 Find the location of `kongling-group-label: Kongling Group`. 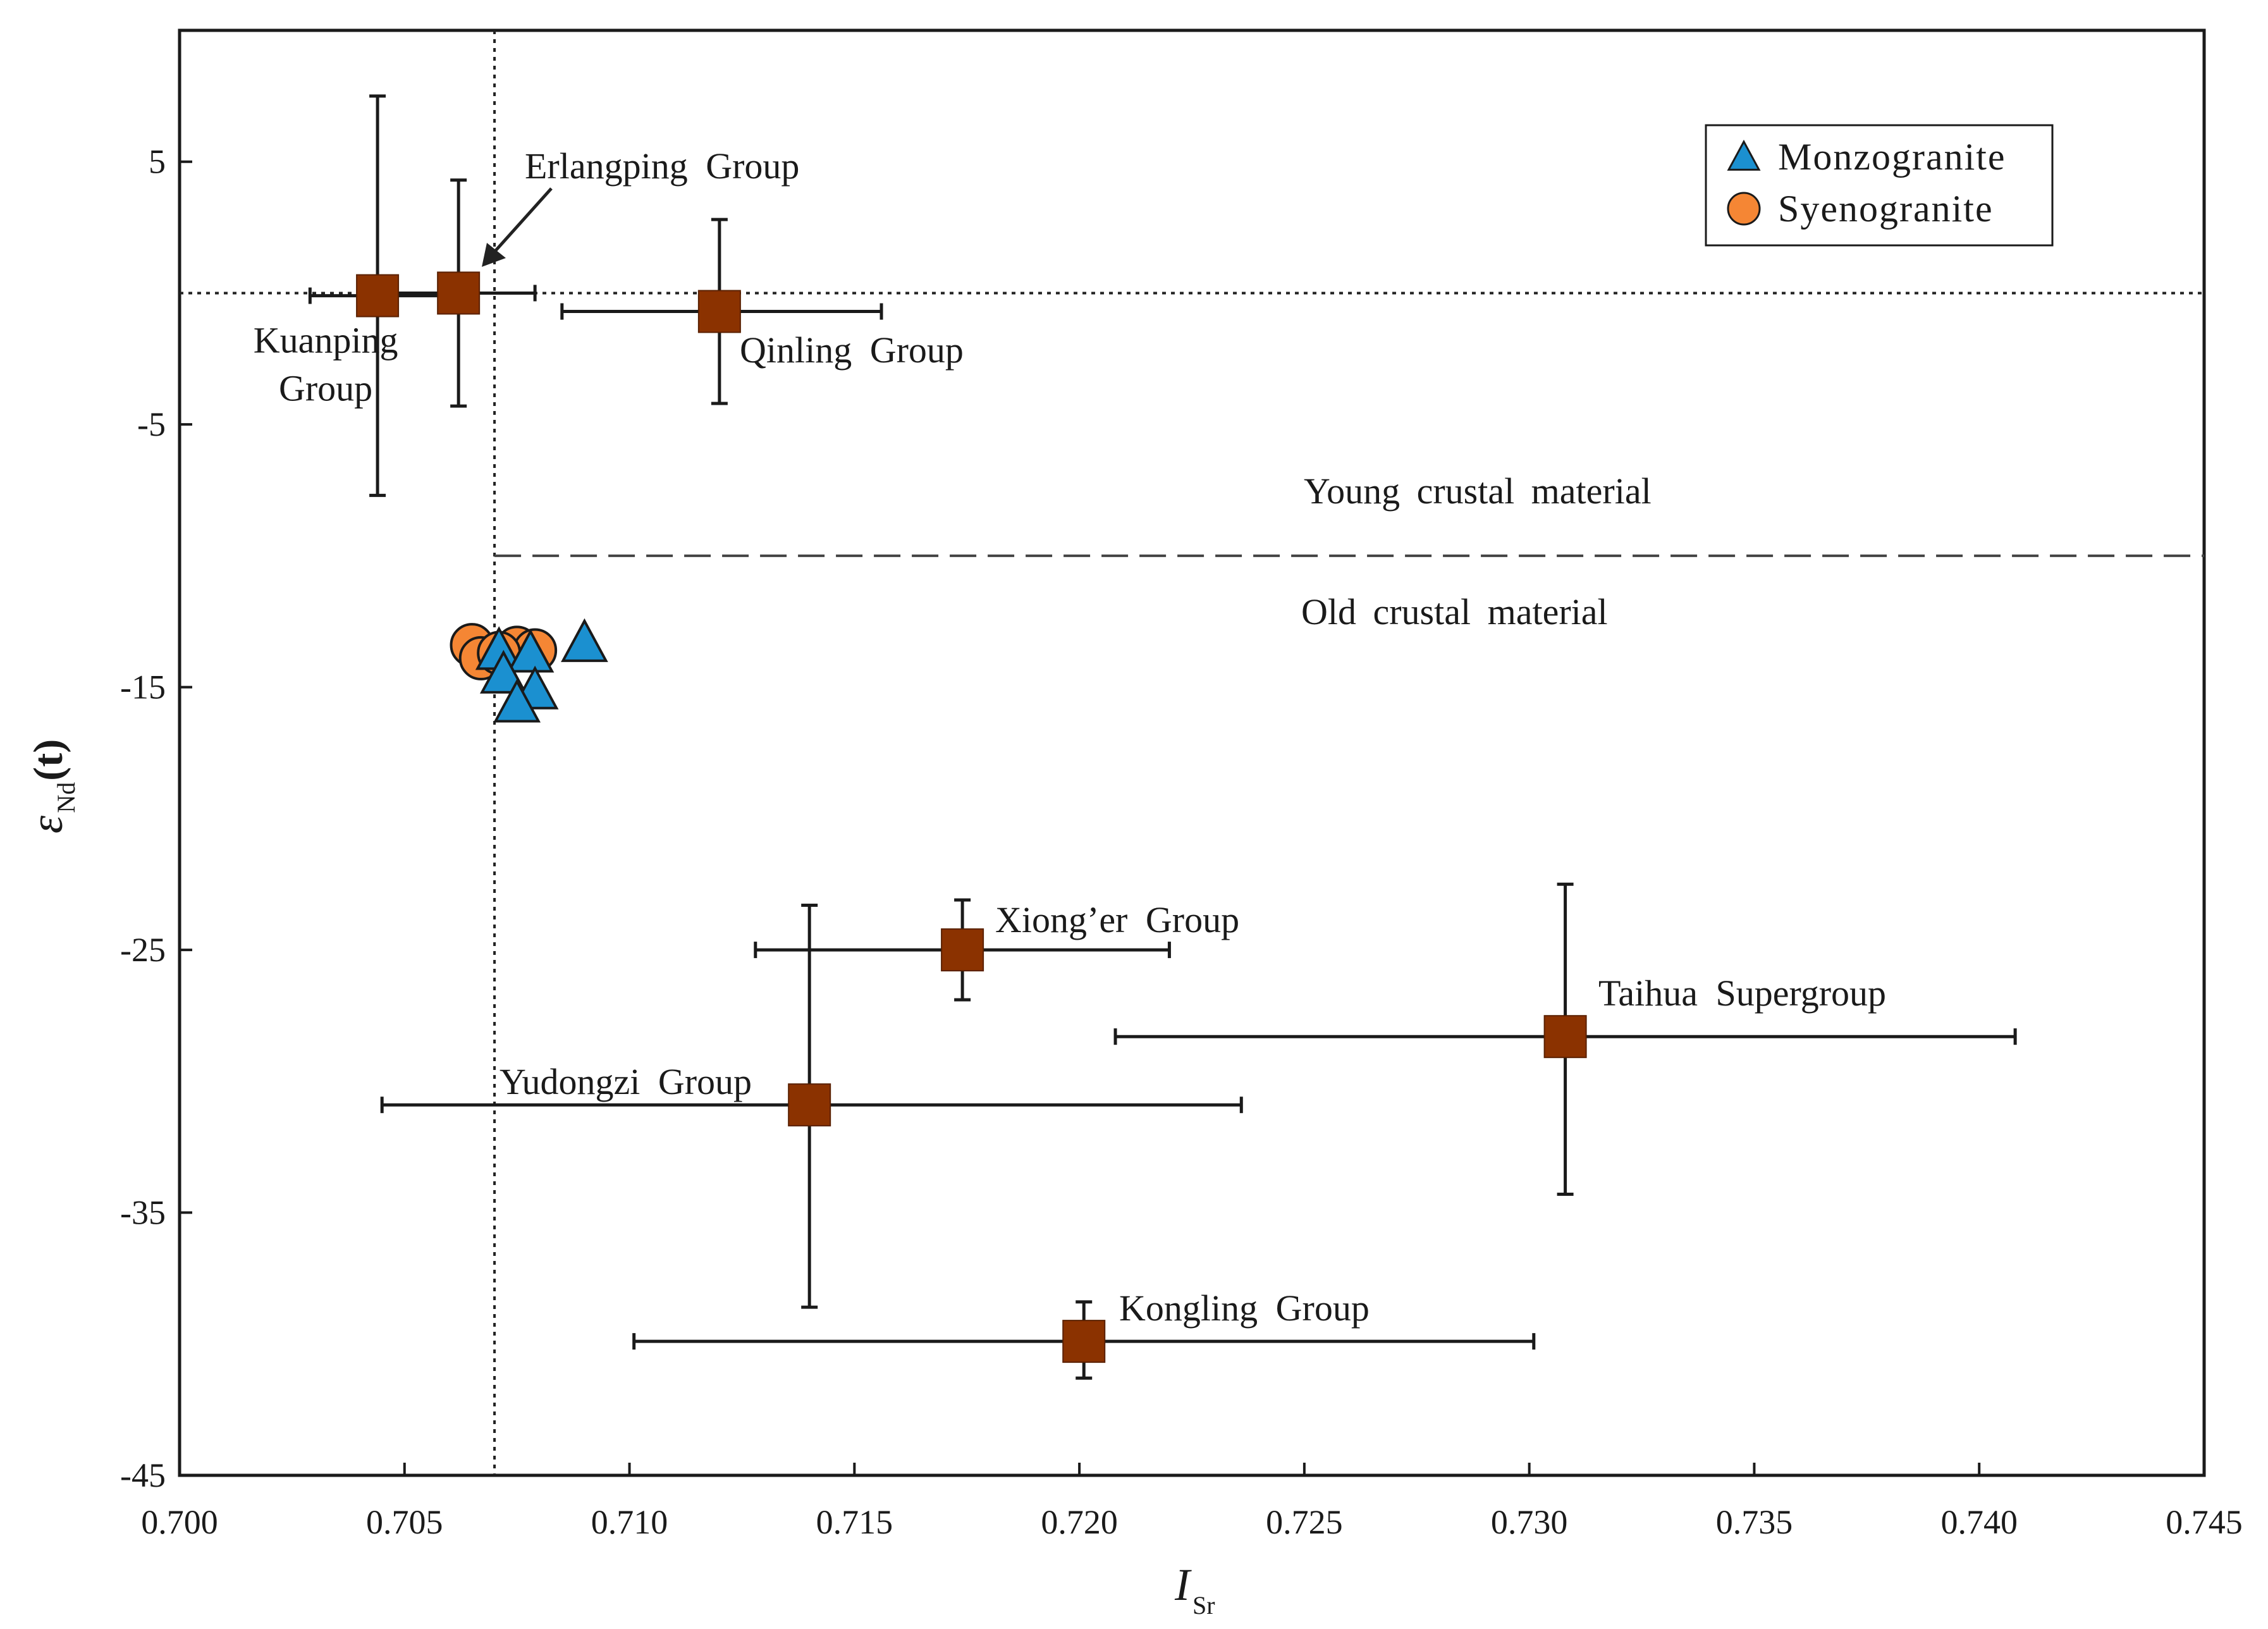

kongling-group-label: Kongling Group is located at coordinates (1244, 1308).